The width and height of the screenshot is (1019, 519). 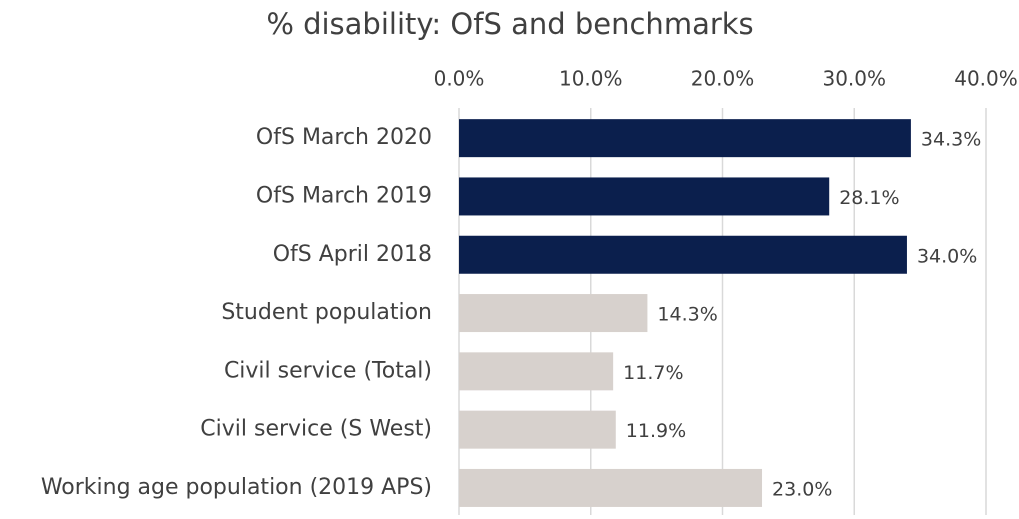 What do you see at coordinates (591, 79) in the screenshot?
I see `x-tick-label: 10.0%` at bounding box center [591, 79].